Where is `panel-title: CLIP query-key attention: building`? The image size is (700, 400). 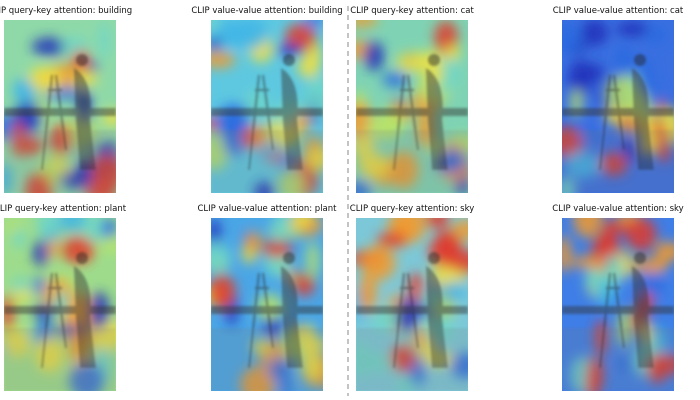
panel-title: CLIP query-key attention: building is located at coordinates (66, 11).